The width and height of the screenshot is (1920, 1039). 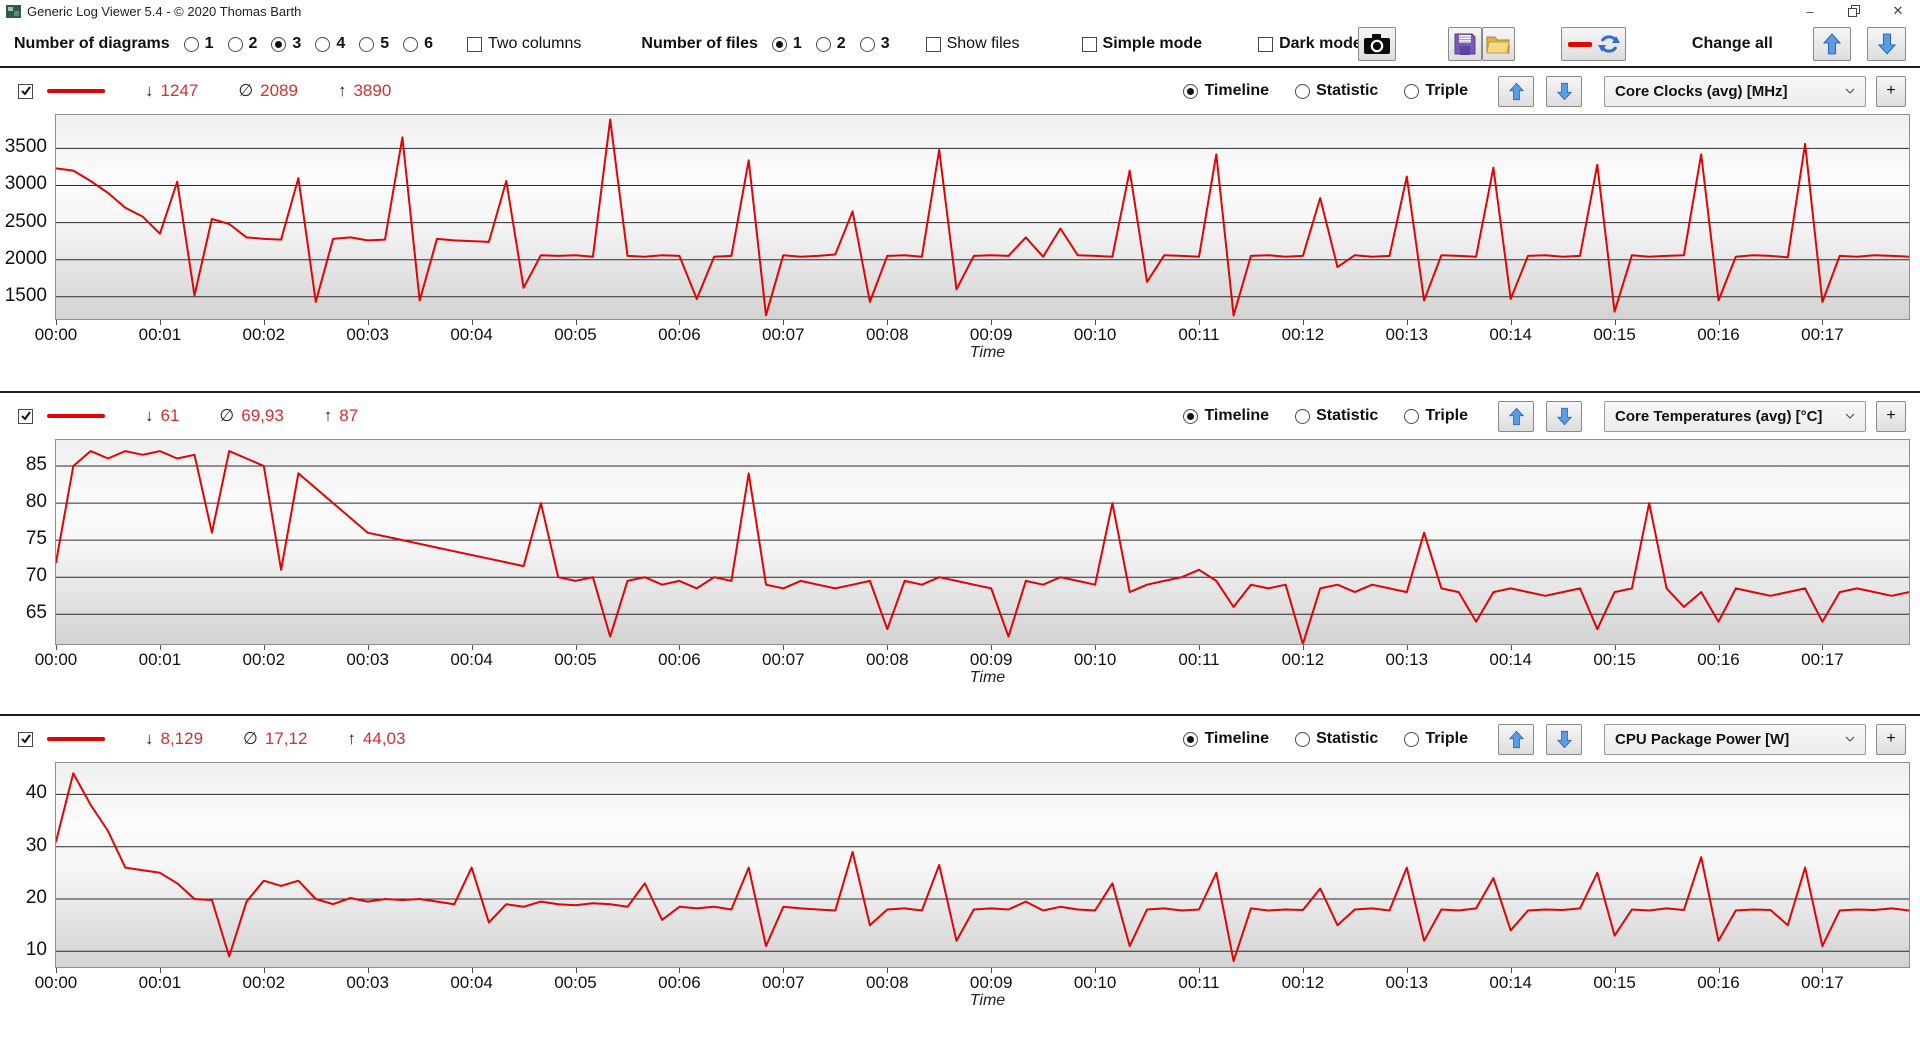 I want to click on y-axis-labels: 65 70 75 80 85, so click(x=27, y=542).